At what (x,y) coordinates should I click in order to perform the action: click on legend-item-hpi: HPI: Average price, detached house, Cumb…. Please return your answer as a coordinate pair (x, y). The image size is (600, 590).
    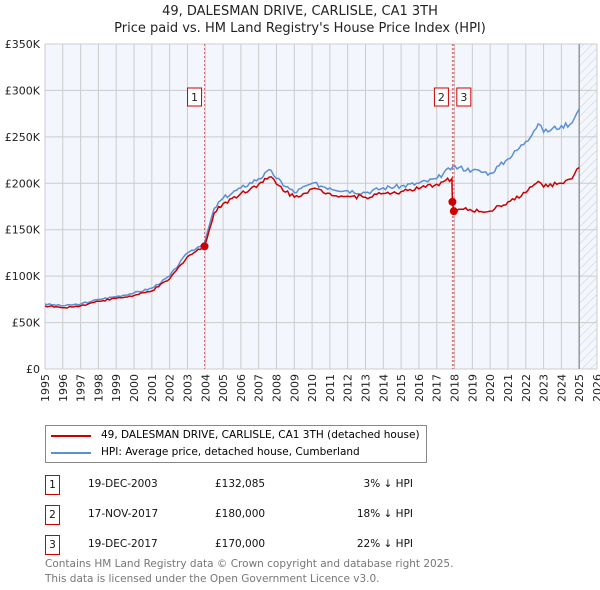
    Looking at the image, I should click on (205, 452).